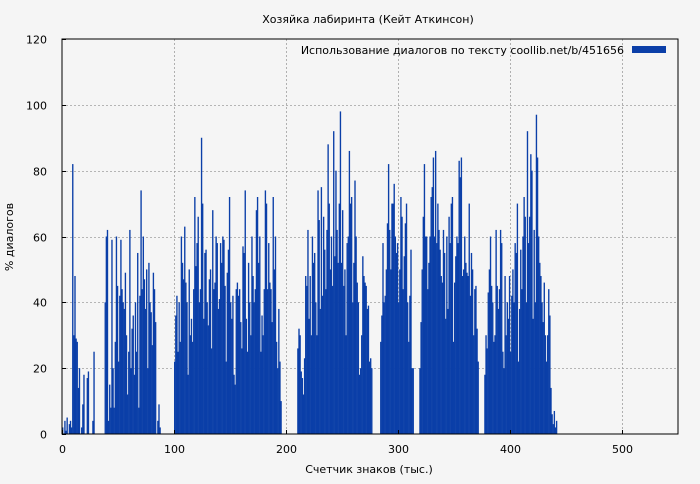  Describe the element at coordinates (40, 238) in the screenshot. I see `y-tick-label: 60` at that location.